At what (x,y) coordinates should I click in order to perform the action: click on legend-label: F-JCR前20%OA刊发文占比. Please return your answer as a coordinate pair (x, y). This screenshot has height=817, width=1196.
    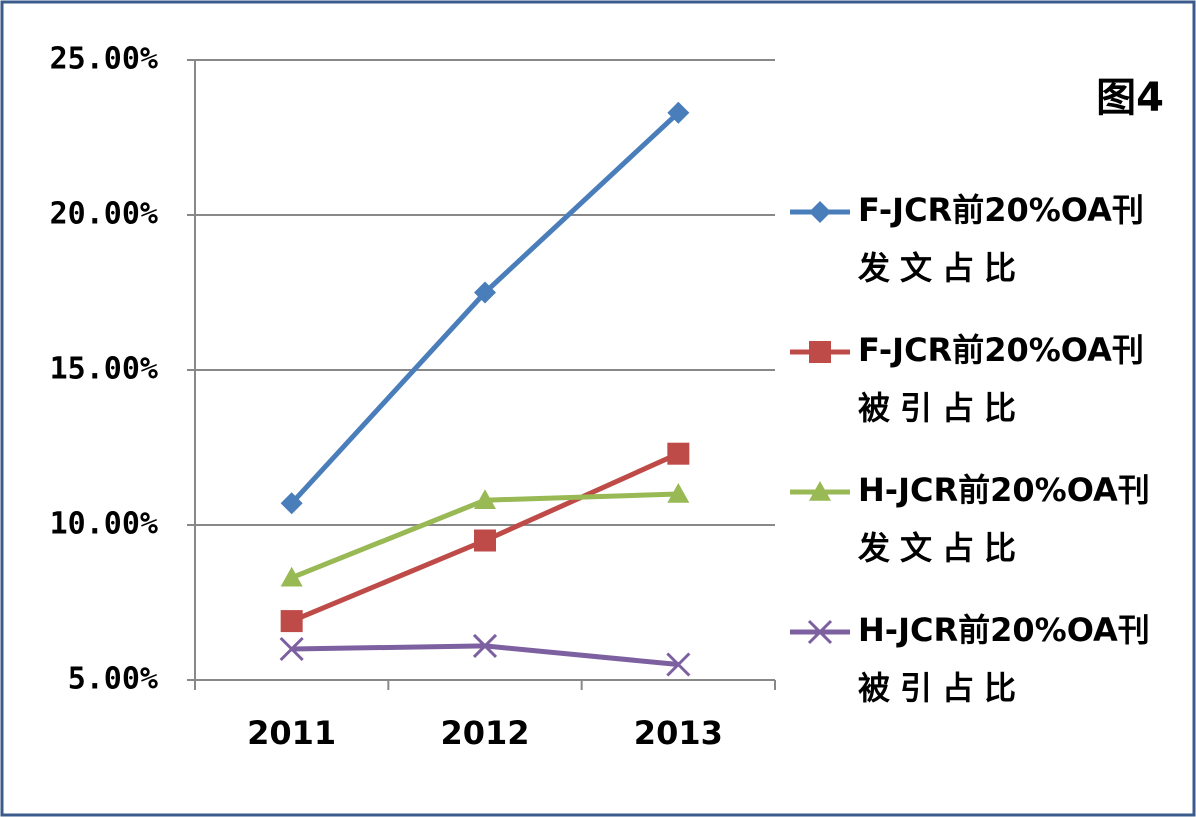
    Looking at the image, I should click on (1001, 239).